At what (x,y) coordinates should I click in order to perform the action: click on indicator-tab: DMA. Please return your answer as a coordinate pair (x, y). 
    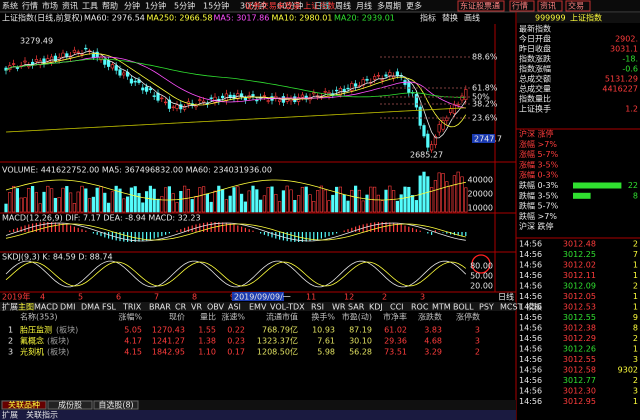
    Looking at the image, I should click on (90, 307).